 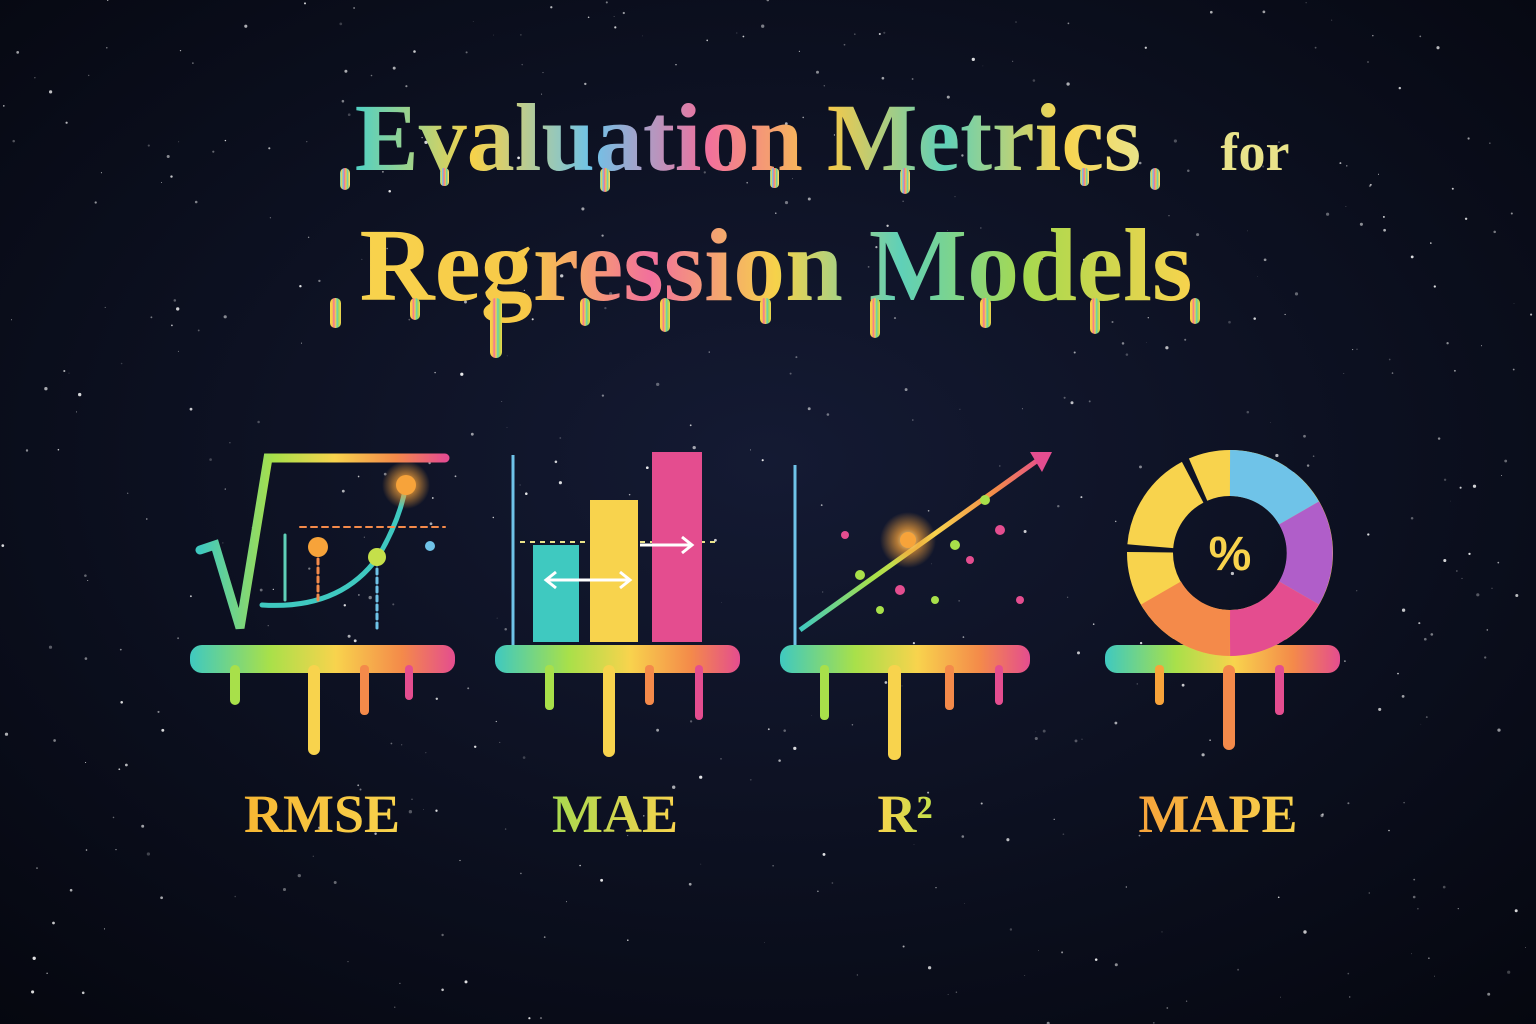 I want to click on title-drips, so click(x=750, y=181).